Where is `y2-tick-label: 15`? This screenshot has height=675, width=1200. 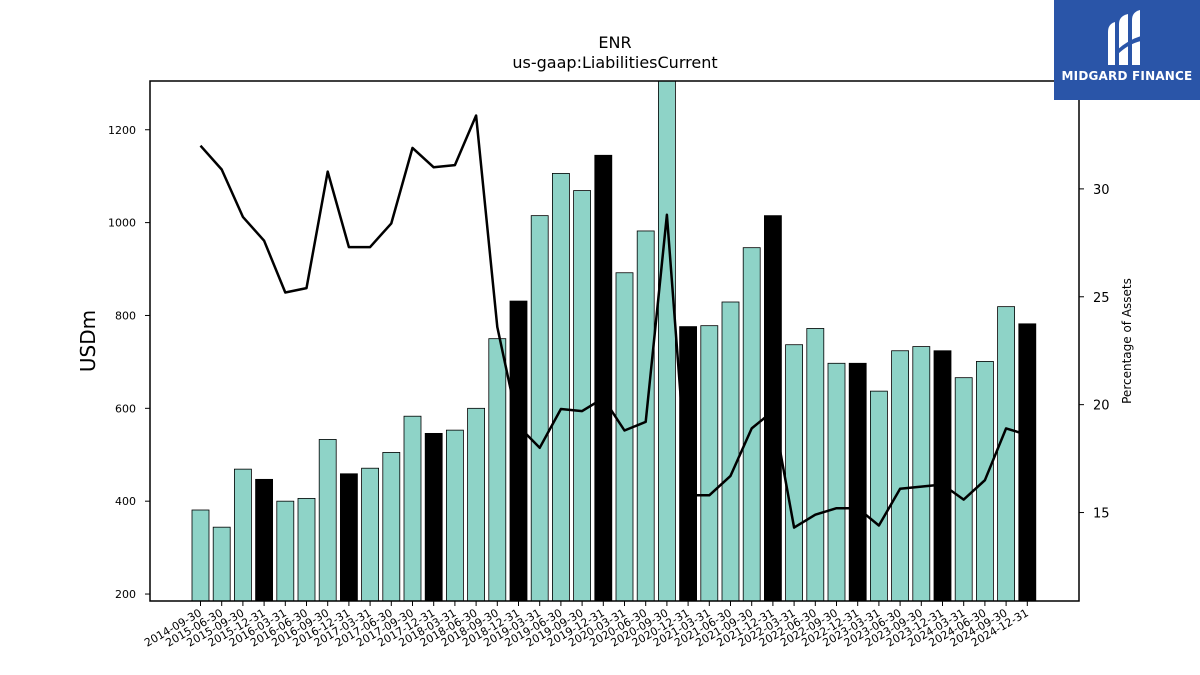
y2-tick-label: 15 is located at coordinates (1101, 514).